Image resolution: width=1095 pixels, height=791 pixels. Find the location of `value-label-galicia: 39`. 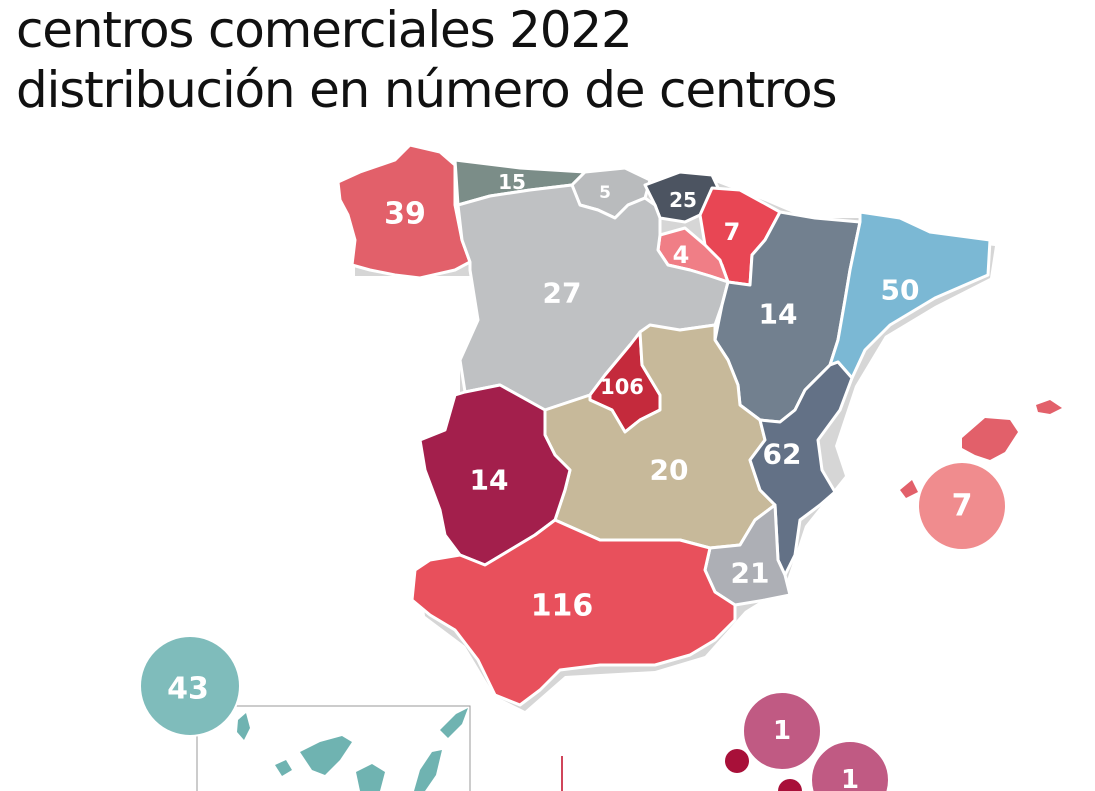

value-label-galicia: 39 is located at coordinates (405, 214).